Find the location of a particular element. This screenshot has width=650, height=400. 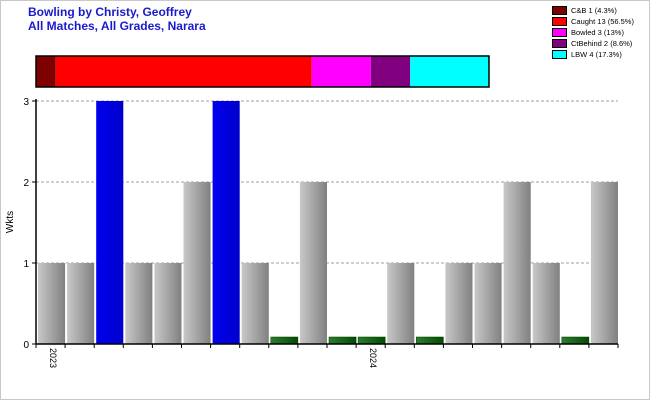

legend-item: Bowled 3 (13%) is located at coordinates (593, 32).